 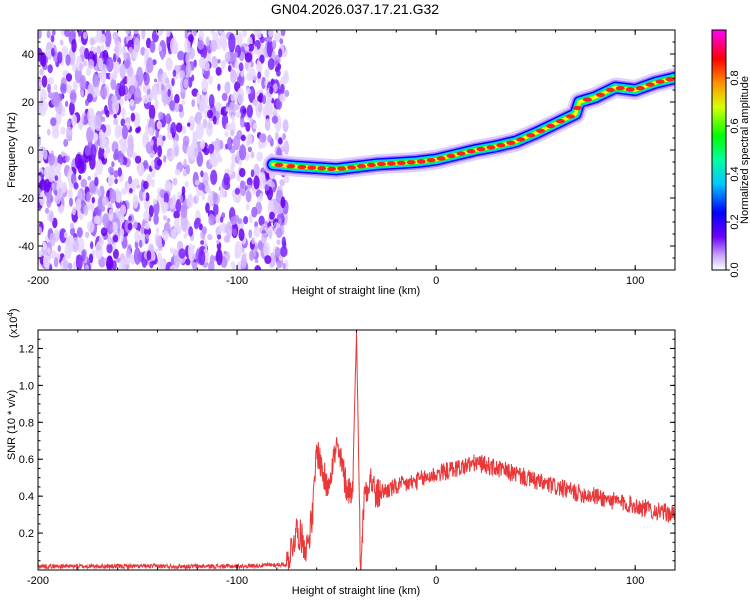 What do you see at coordinates (635, 281) in the screenshot?
I see `spectrogram-x-tick-label: 100` at bounding box center [635, 281].